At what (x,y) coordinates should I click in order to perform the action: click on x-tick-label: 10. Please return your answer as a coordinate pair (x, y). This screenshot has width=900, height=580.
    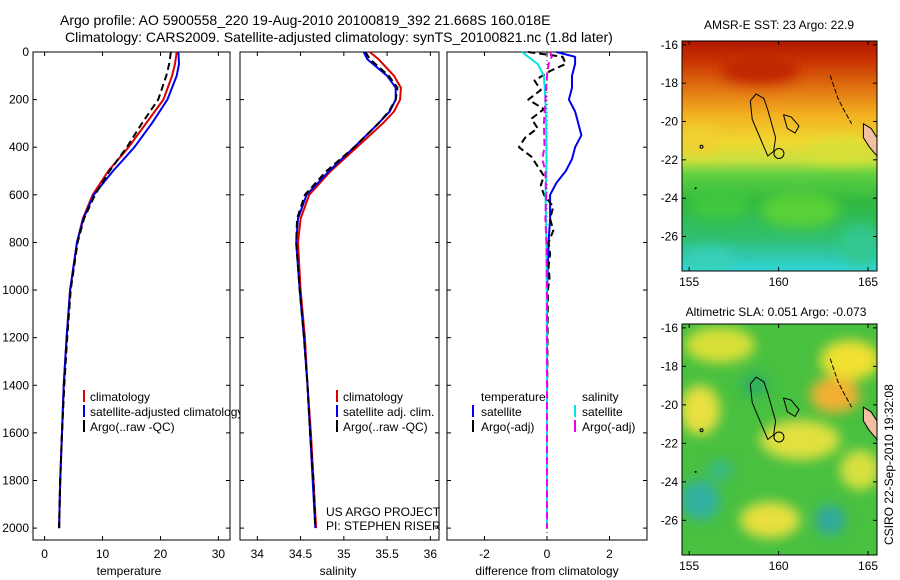
    Looking at the image, I should click on (103, 554).